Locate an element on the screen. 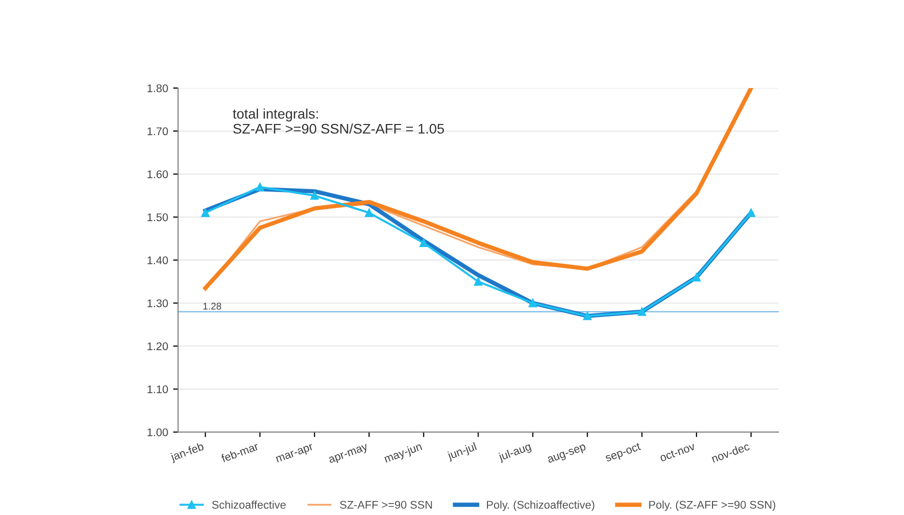 The height and width of the screenshot is (515, 904). y-tick-label: 1.20 is located at coordinates (158, 346).